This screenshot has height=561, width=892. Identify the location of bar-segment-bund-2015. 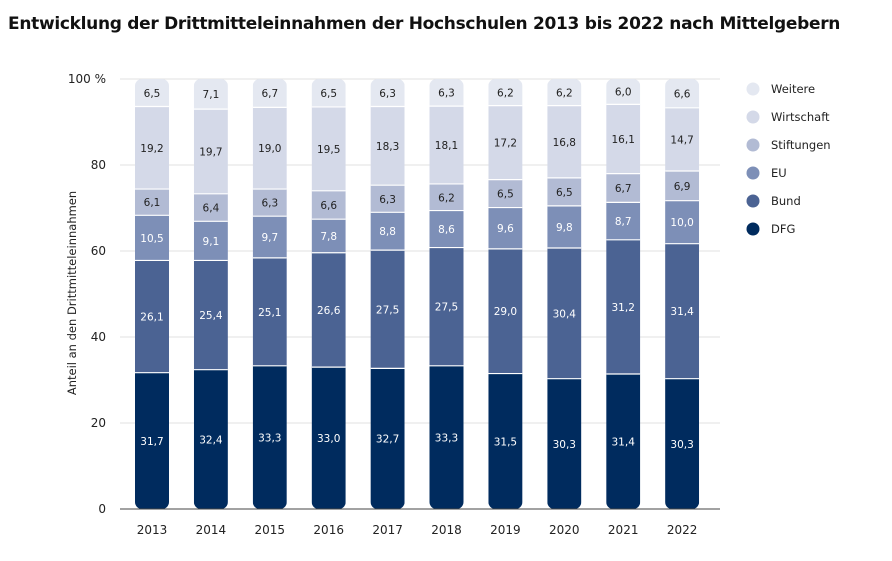
(269, 311).